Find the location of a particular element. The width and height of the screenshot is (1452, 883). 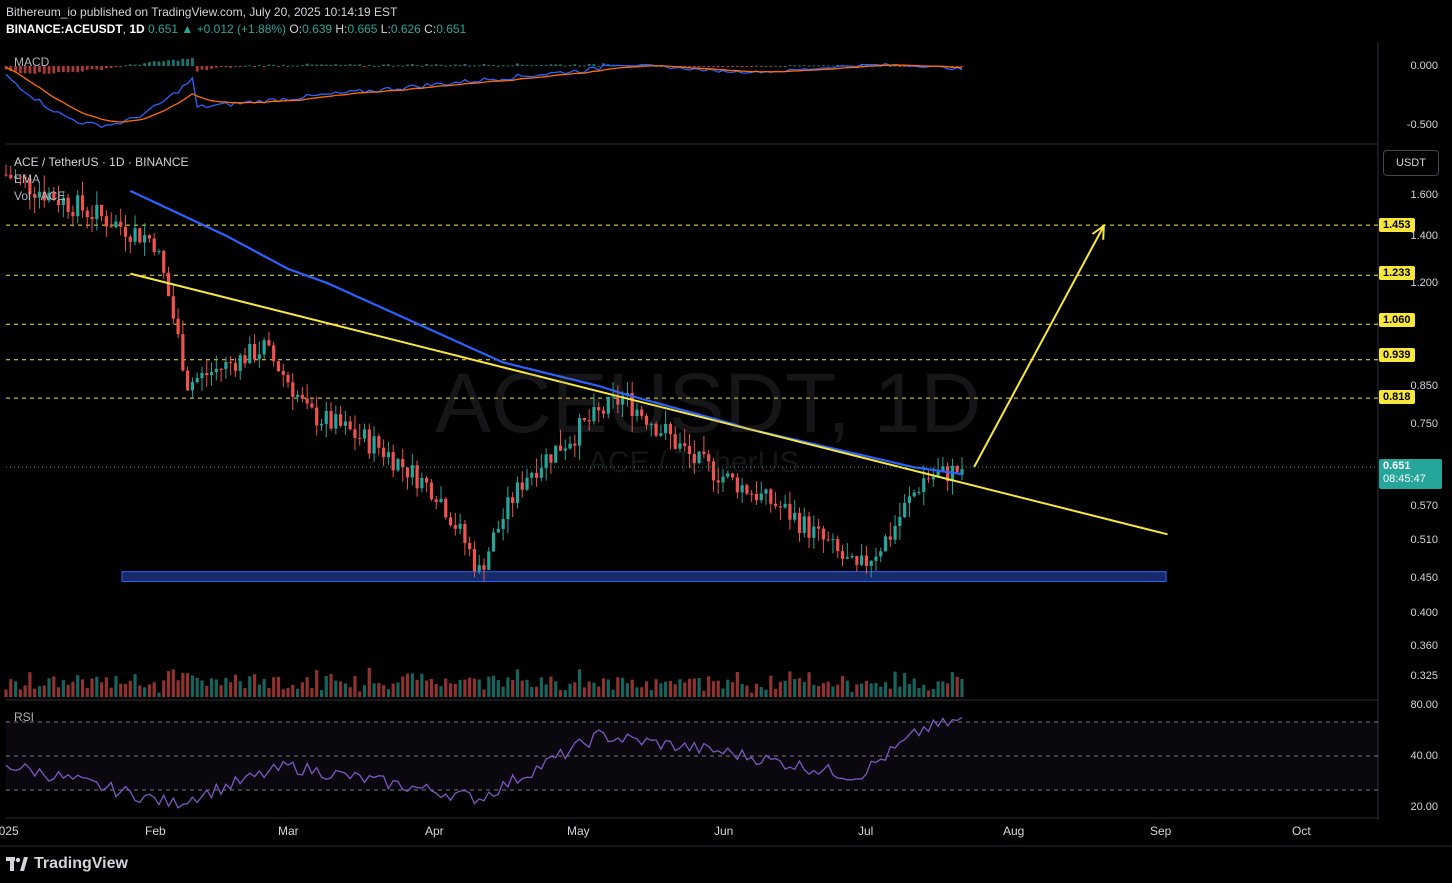

rsi-tick: 80.00 is located at coordinates (1424, 705).